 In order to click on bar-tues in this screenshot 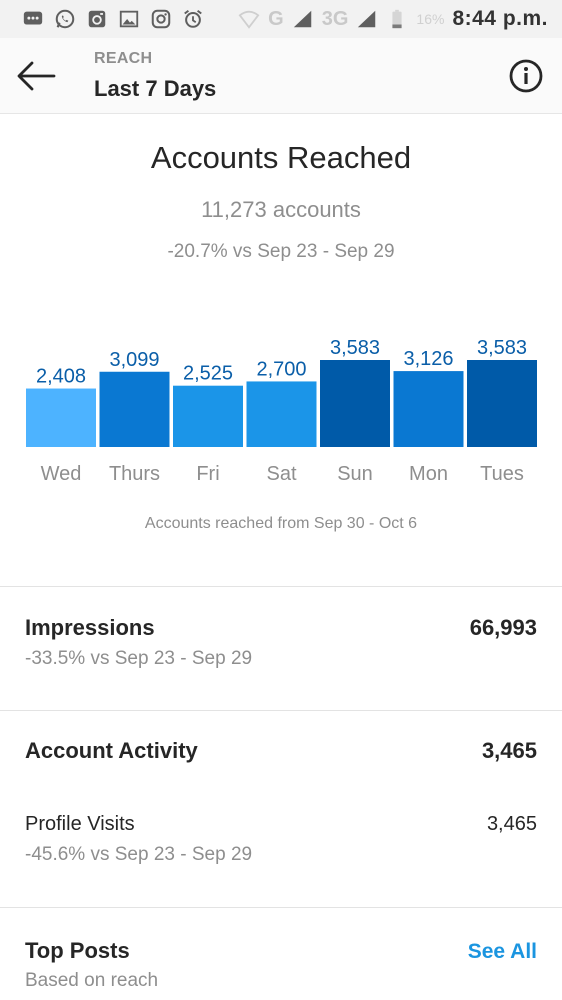, I will do `click(502, 403)`.